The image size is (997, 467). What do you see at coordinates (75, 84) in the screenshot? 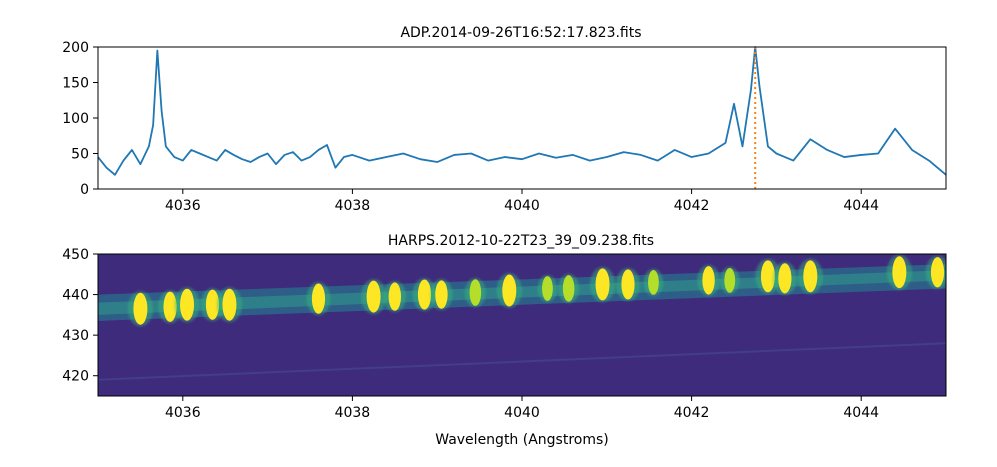
I see `spectrum-y-tick-label: 150` at bounding box center [75, 84].